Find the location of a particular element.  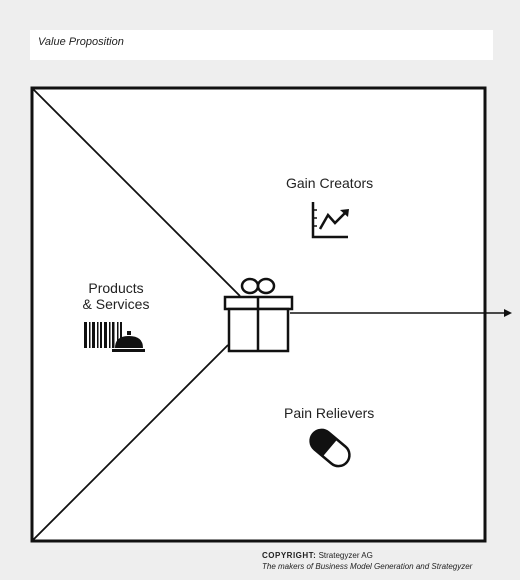

divider-lower is located at coordinates (130, 442).